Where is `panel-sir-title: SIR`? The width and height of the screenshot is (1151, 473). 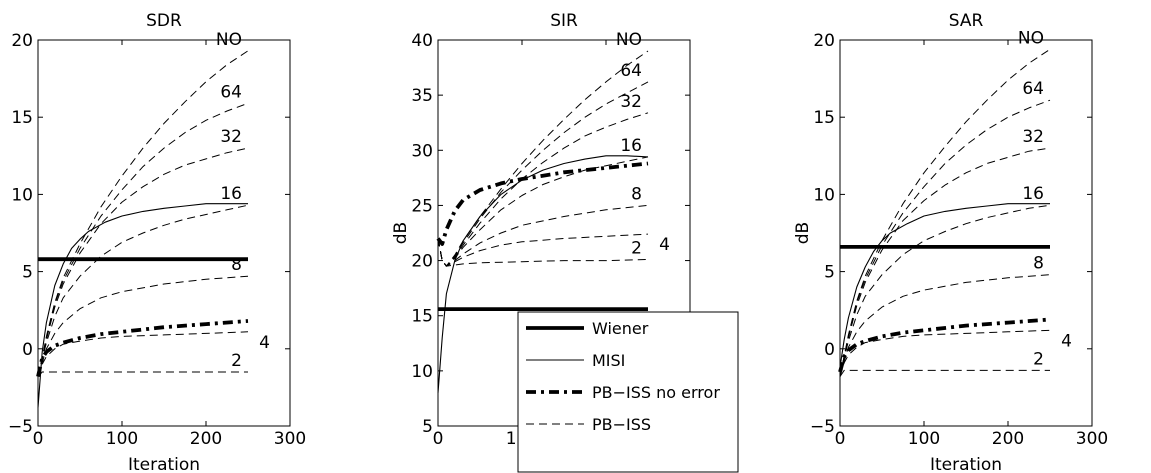 panel-sir-title: SIR is located at coordinates (564, 21).